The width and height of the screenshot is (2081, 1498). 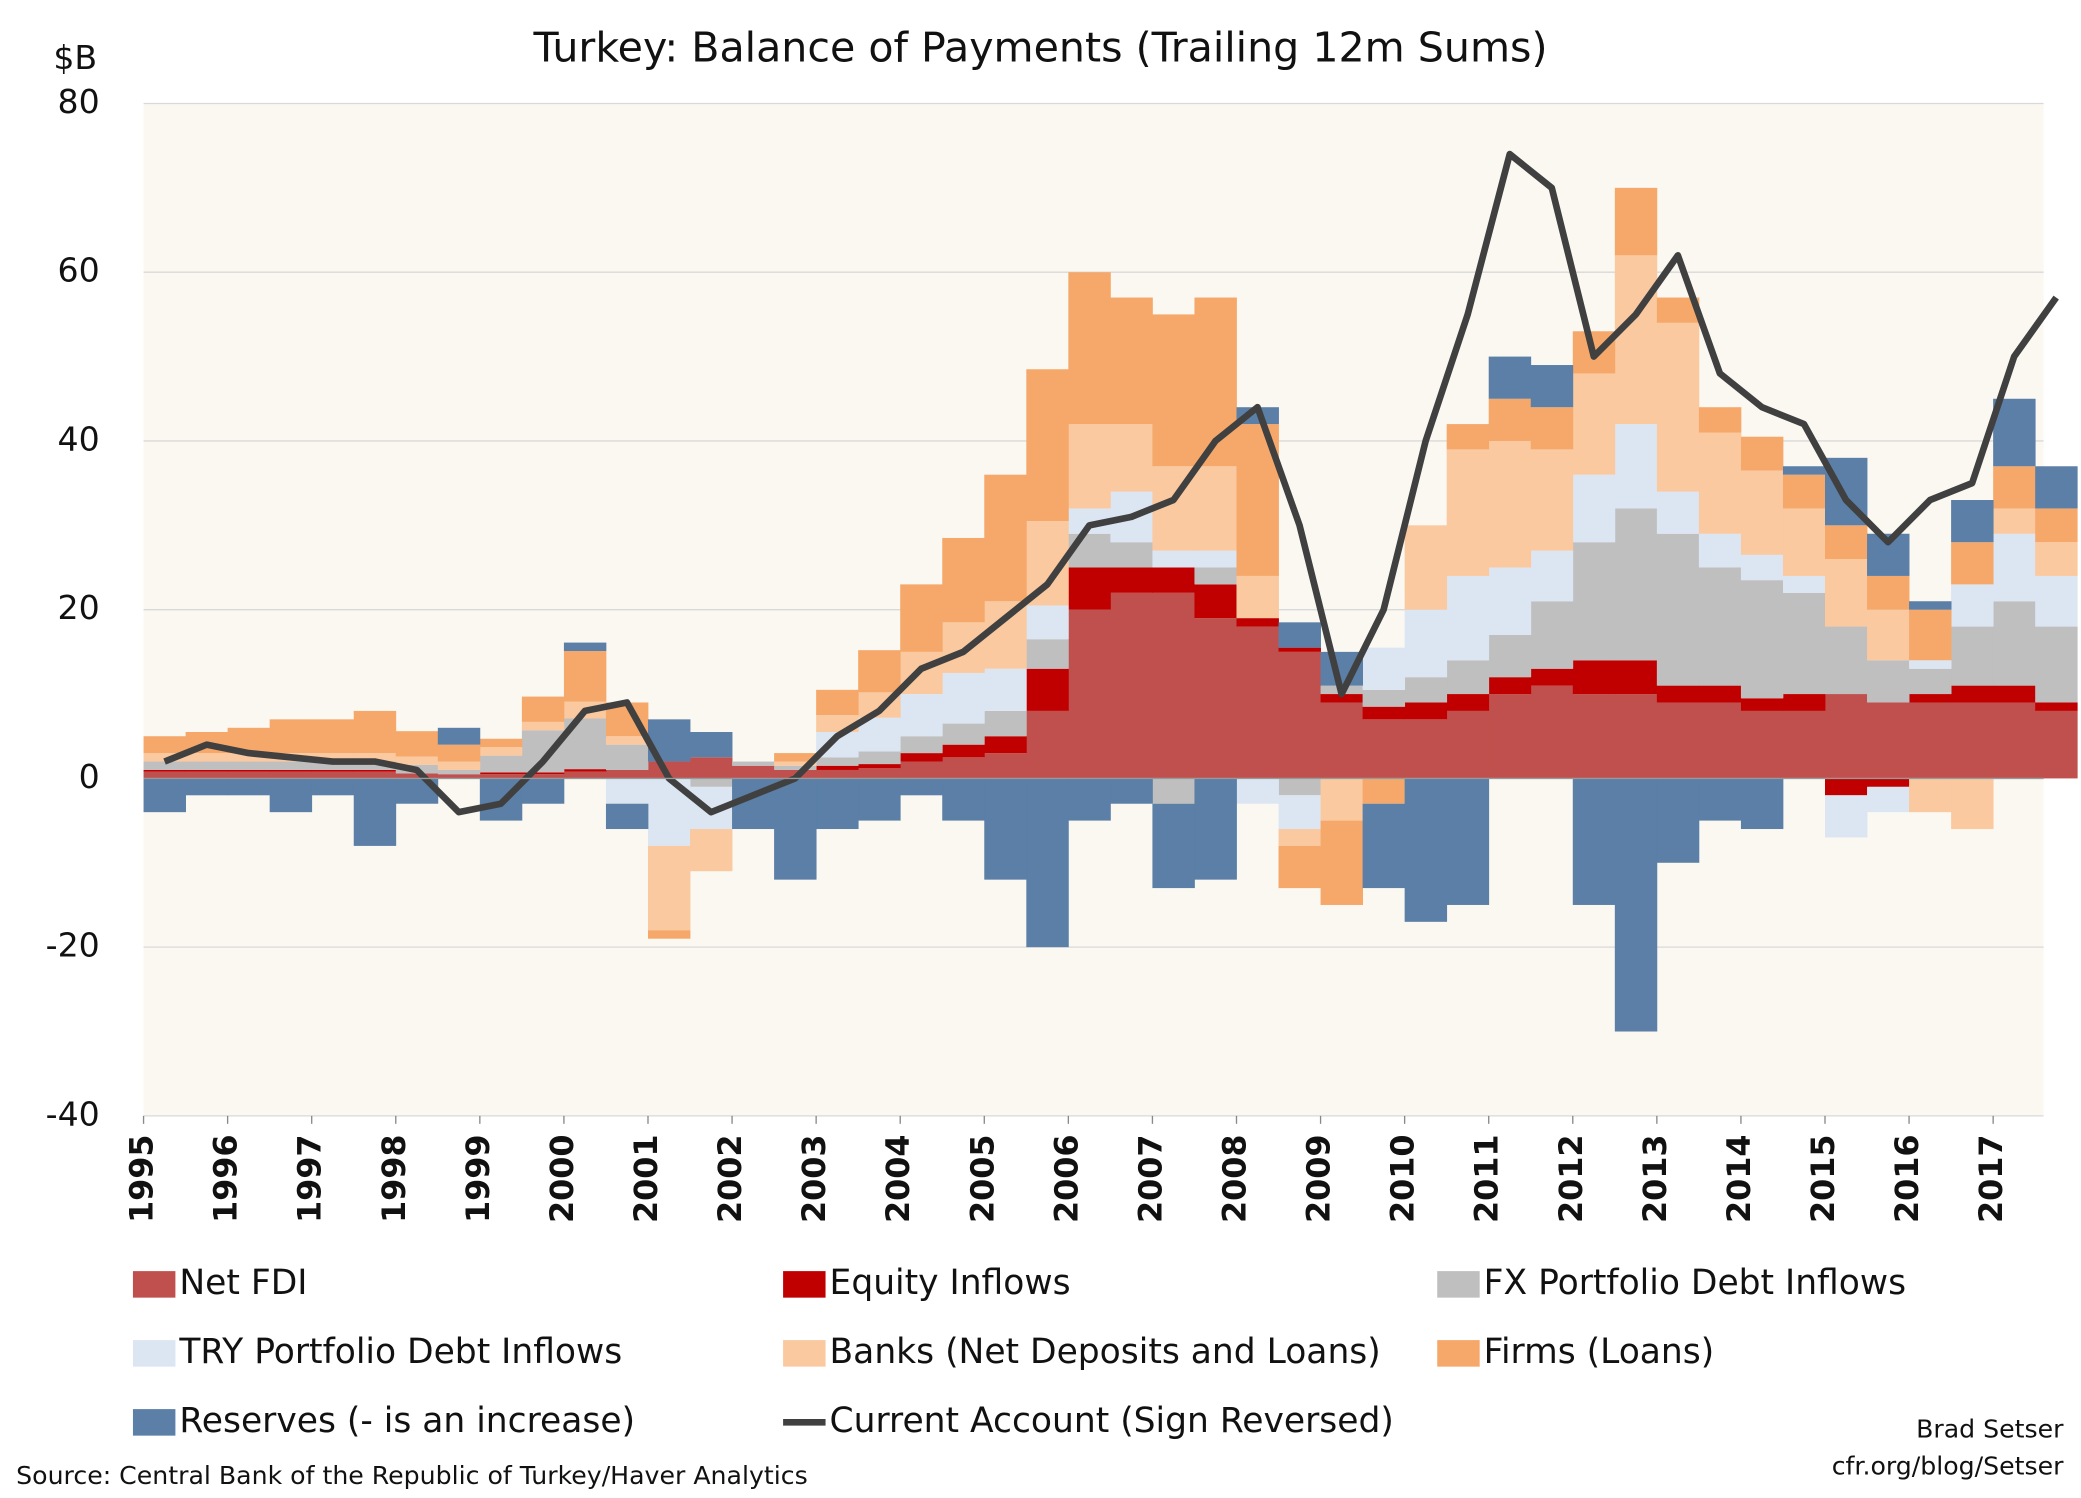 I want to click on credit: Brad Setser, so click(x=1990, y=1428).